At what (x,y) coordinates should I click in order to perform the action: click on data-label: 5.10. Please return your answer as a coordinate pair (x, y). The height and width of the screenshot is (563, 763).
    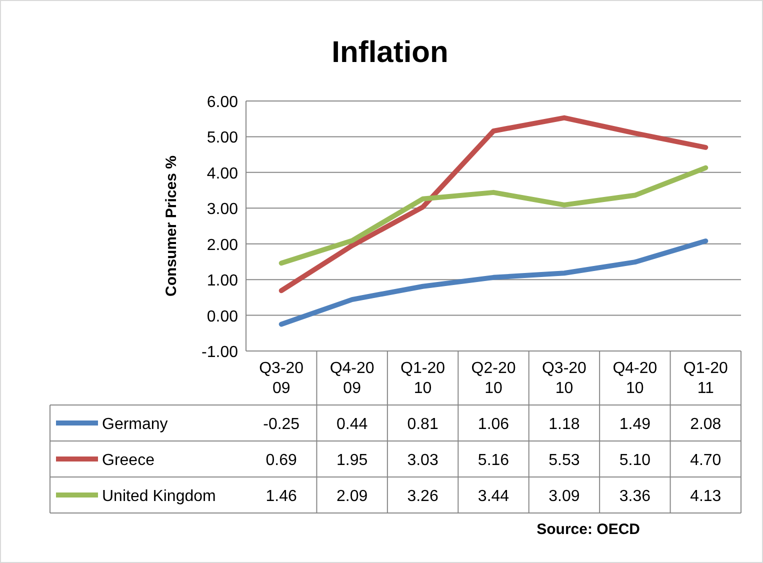
    Looking at the image, I should click on (635, 460).